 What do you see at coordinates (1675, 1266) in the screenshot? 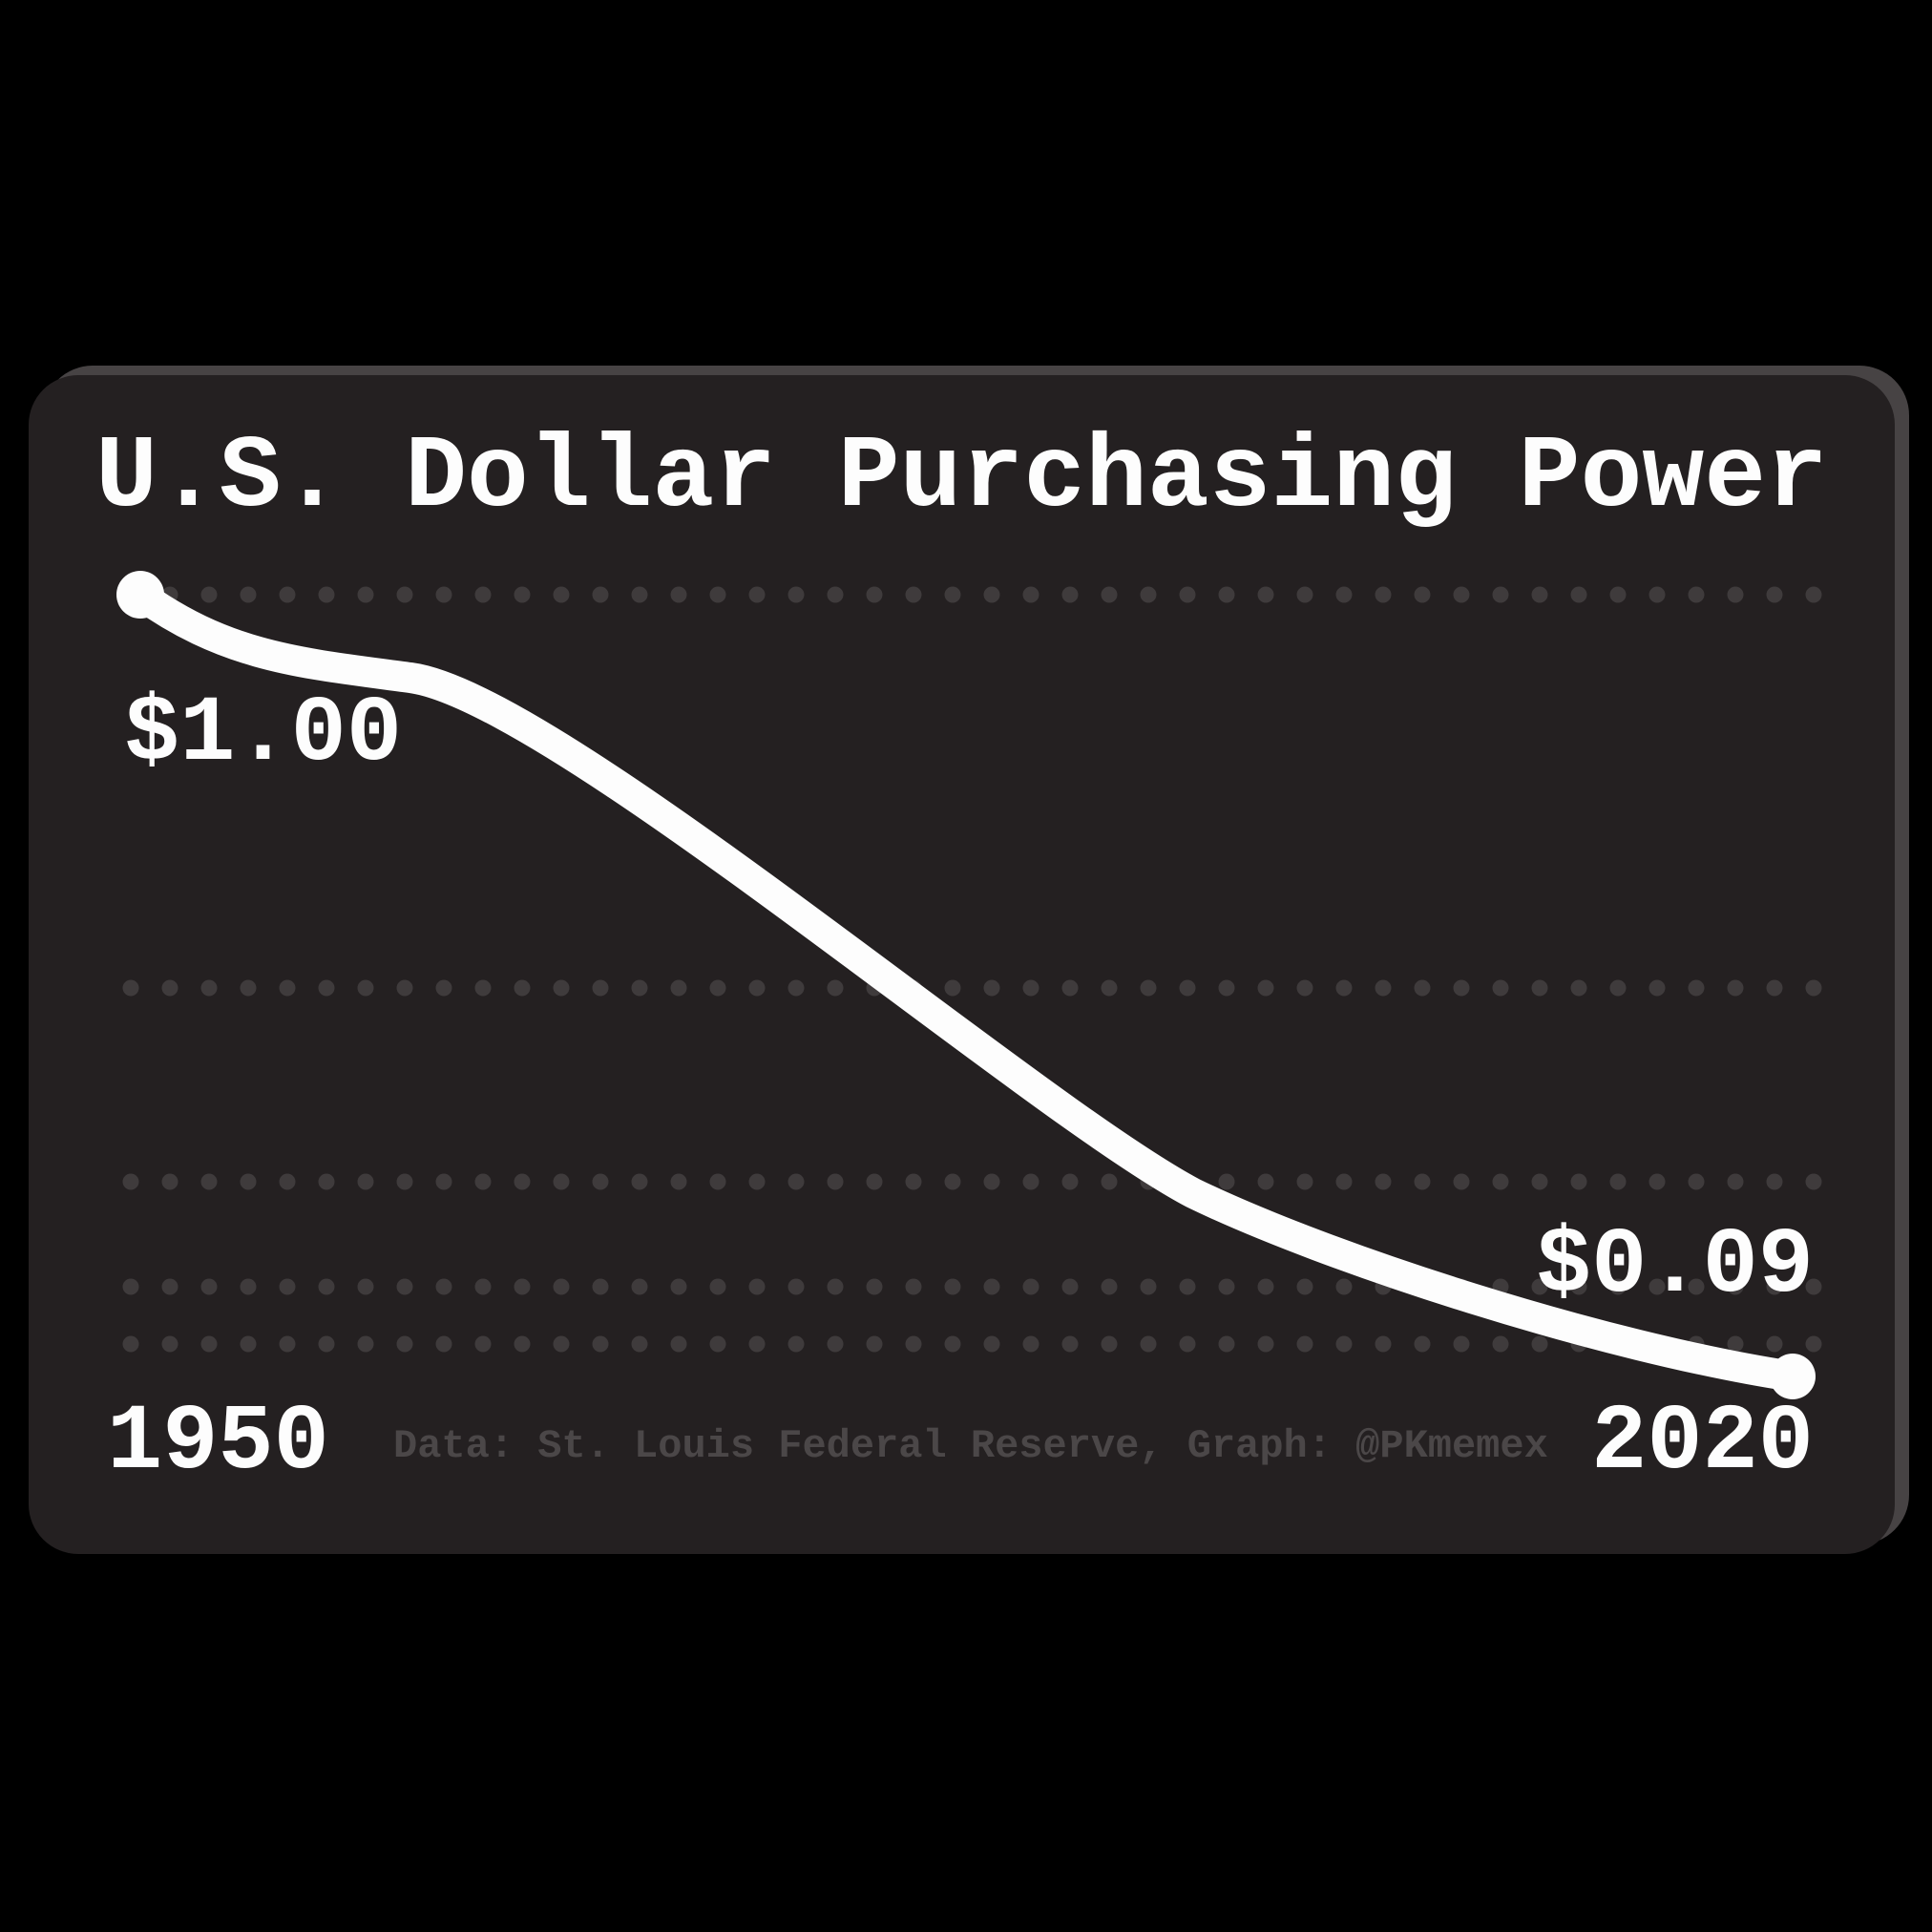
I see `end-value-label: $0.09` at bounding box center [1675, 1266].